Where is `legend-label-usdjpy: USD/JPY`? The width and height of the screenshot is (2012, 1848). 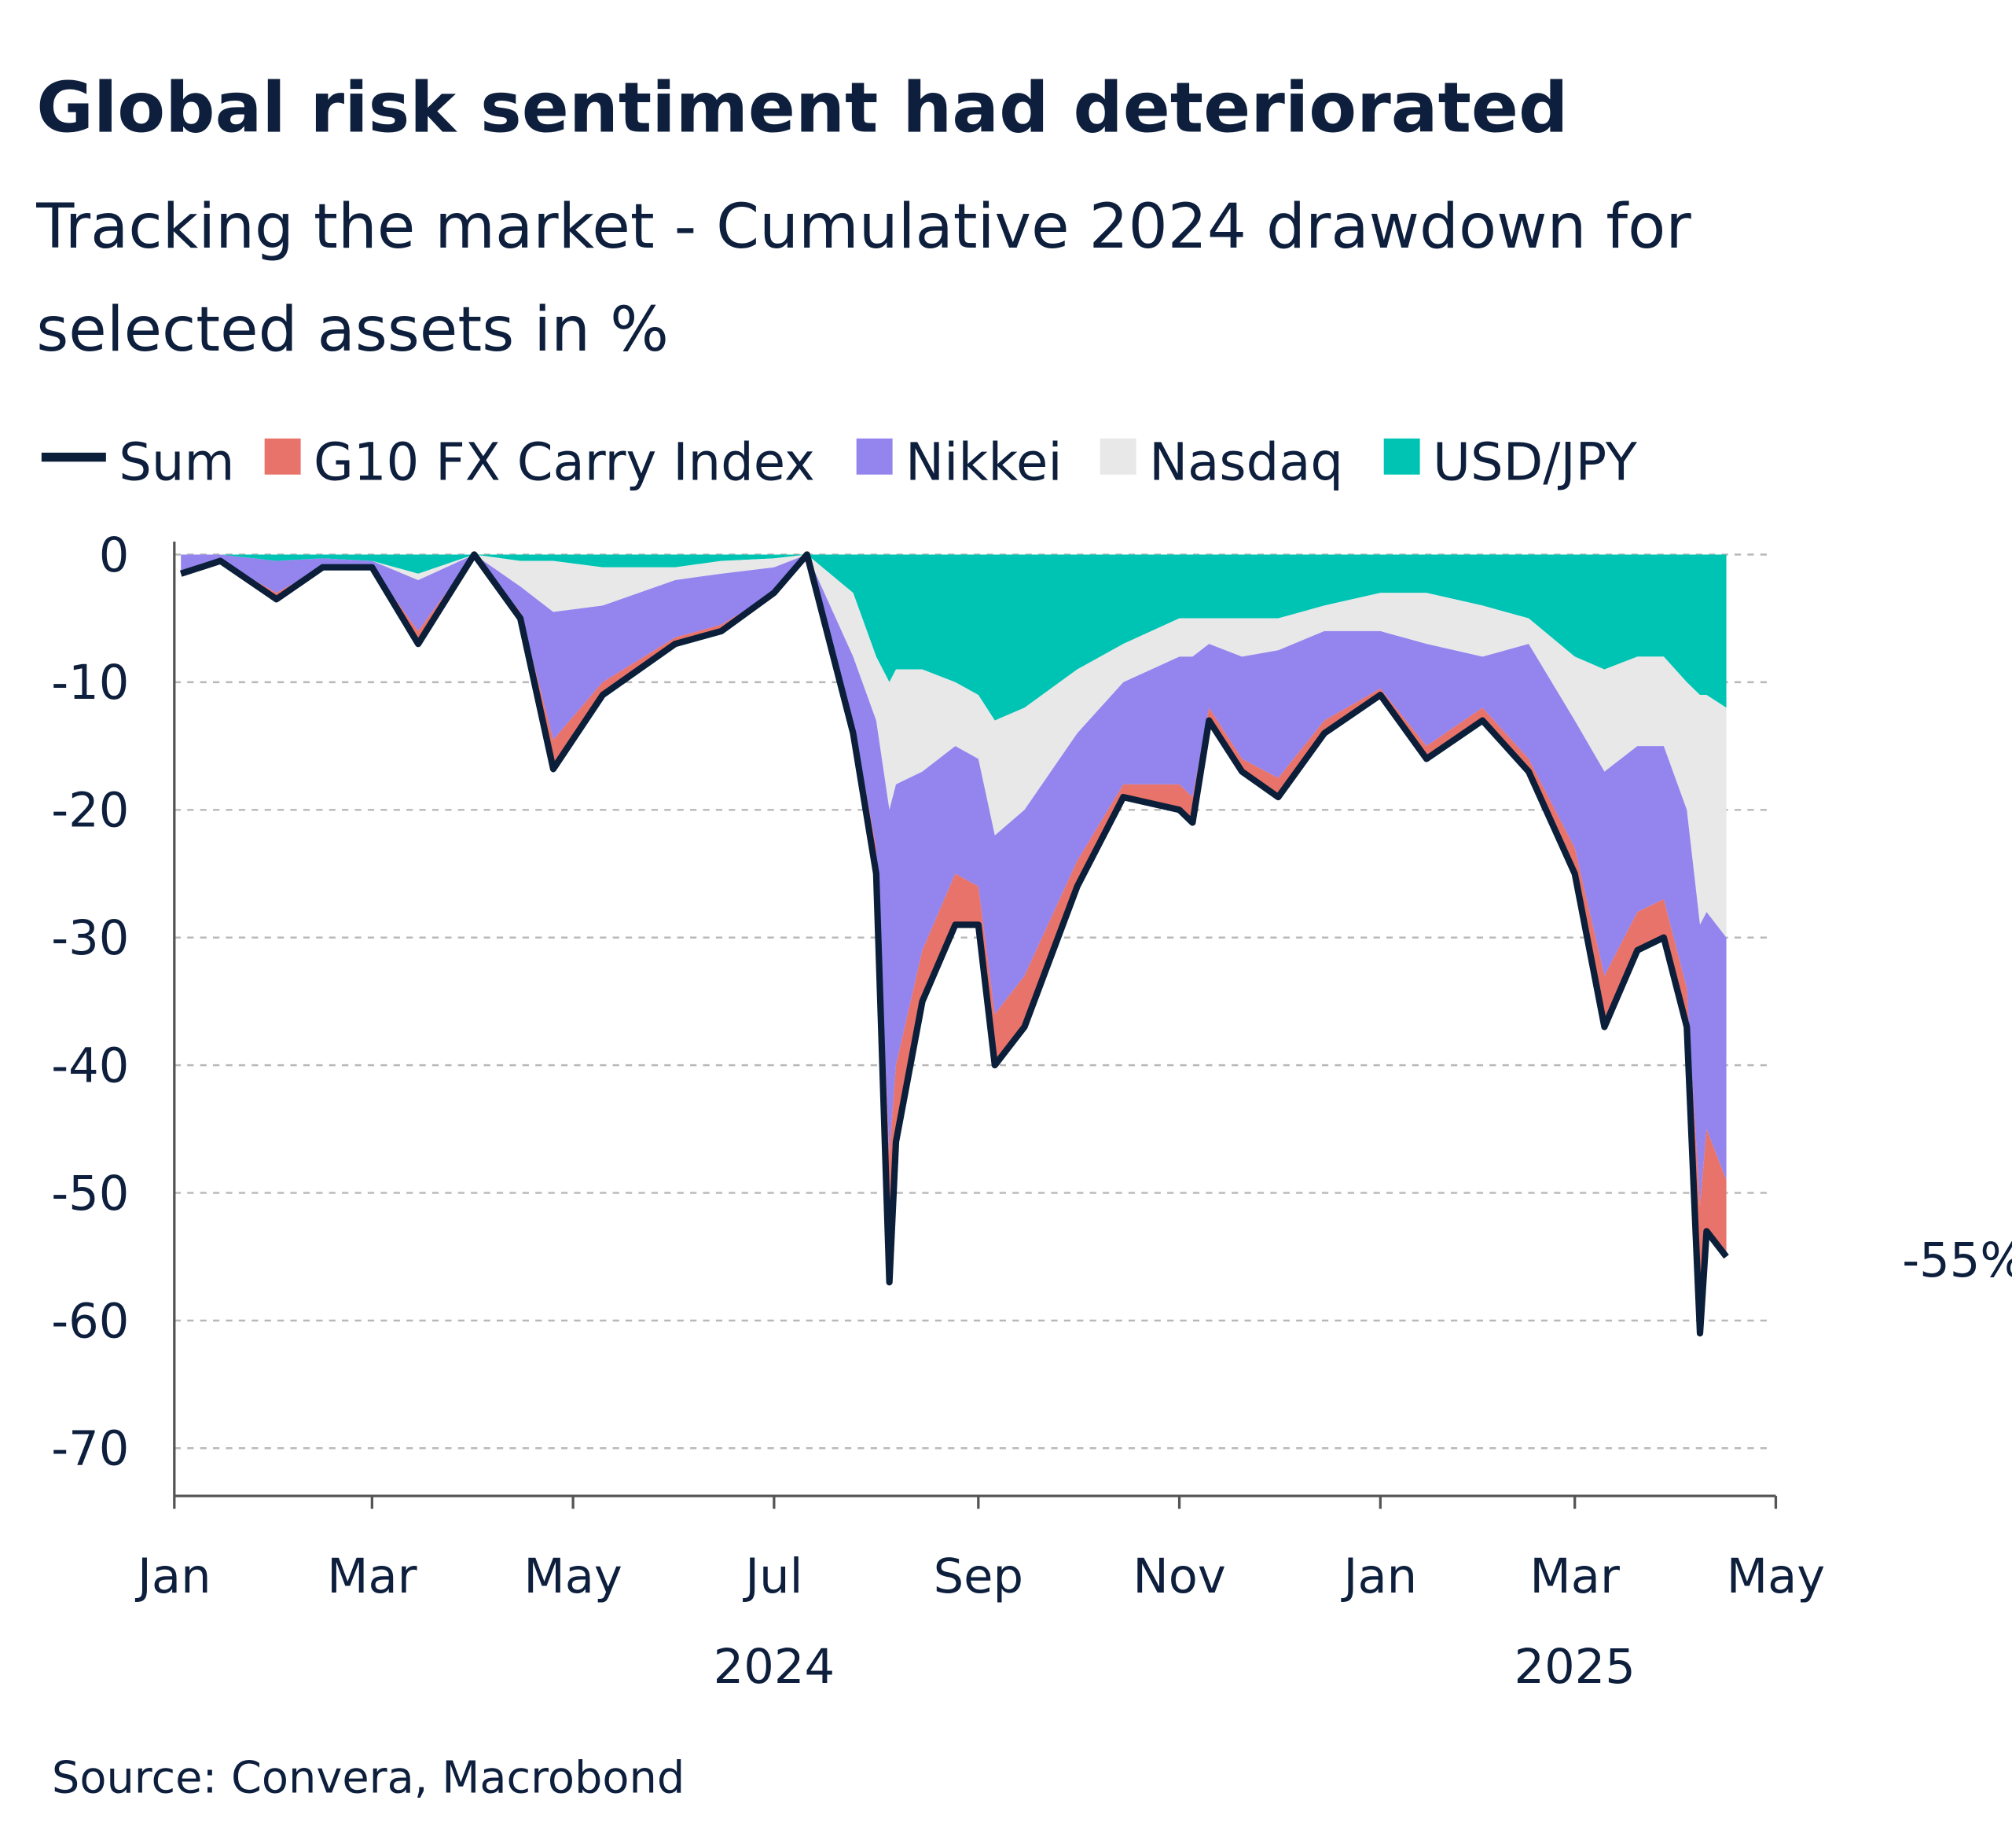
legend-label-usdjpy: USD/JPY is located at coordinates (1535, 462).